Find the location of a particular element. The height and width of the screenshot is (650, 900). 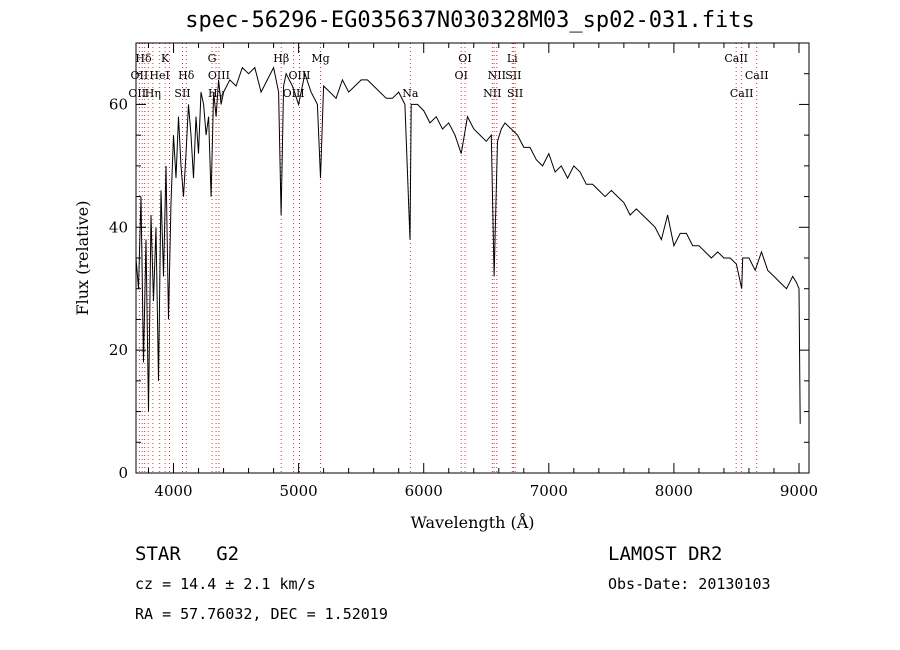

line-label: HeI is located at coordinates (159, 75).